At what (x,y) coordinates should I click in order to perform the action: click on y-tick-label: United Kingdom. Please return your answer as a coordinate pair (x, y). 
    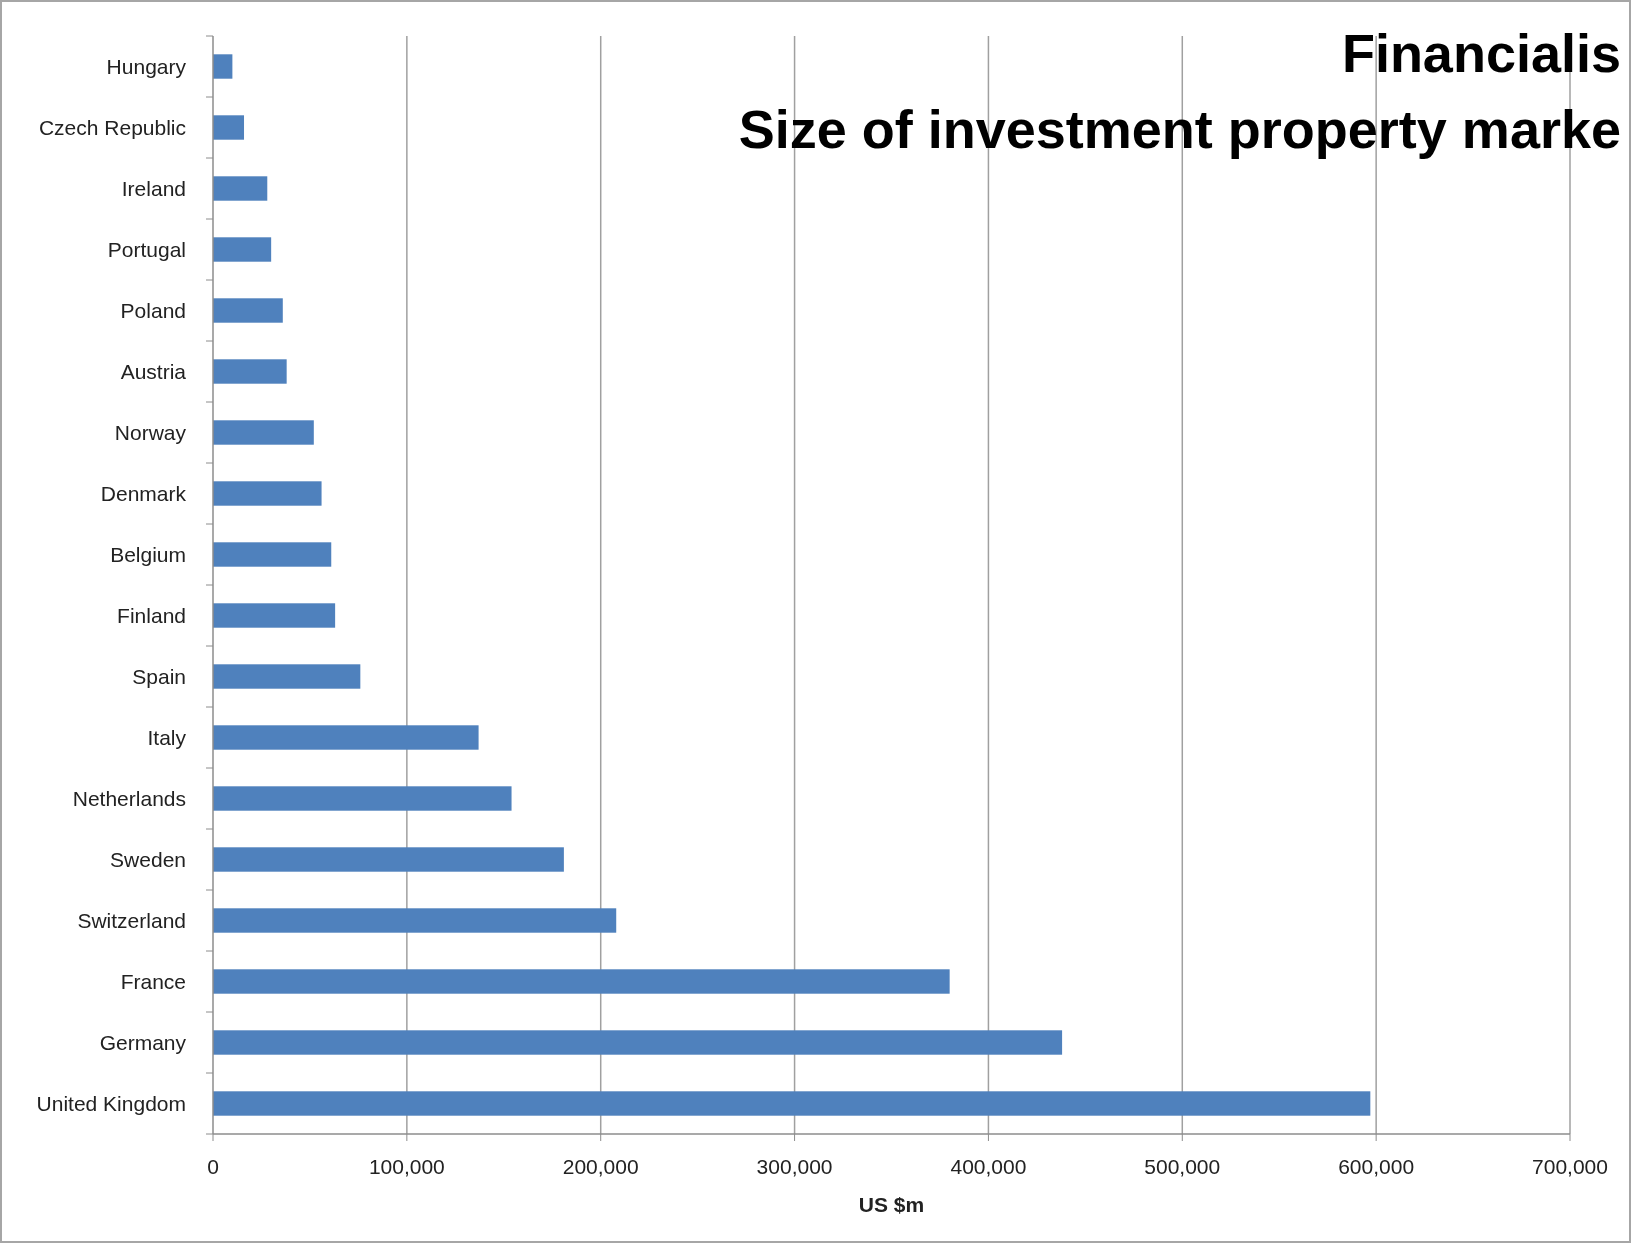
    Looking at the image, I should click on (111, 1103).